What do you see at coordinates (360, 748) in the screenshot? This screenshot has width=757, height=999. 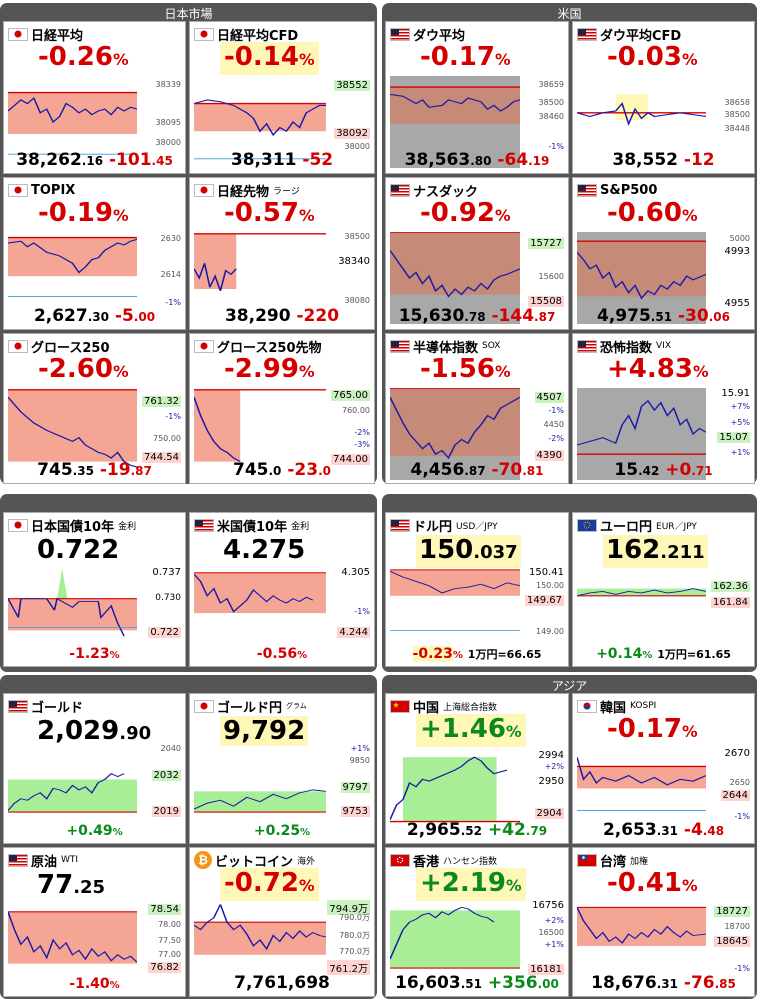 I see `axis-tick: +1%` at bounding box center [360, 748].